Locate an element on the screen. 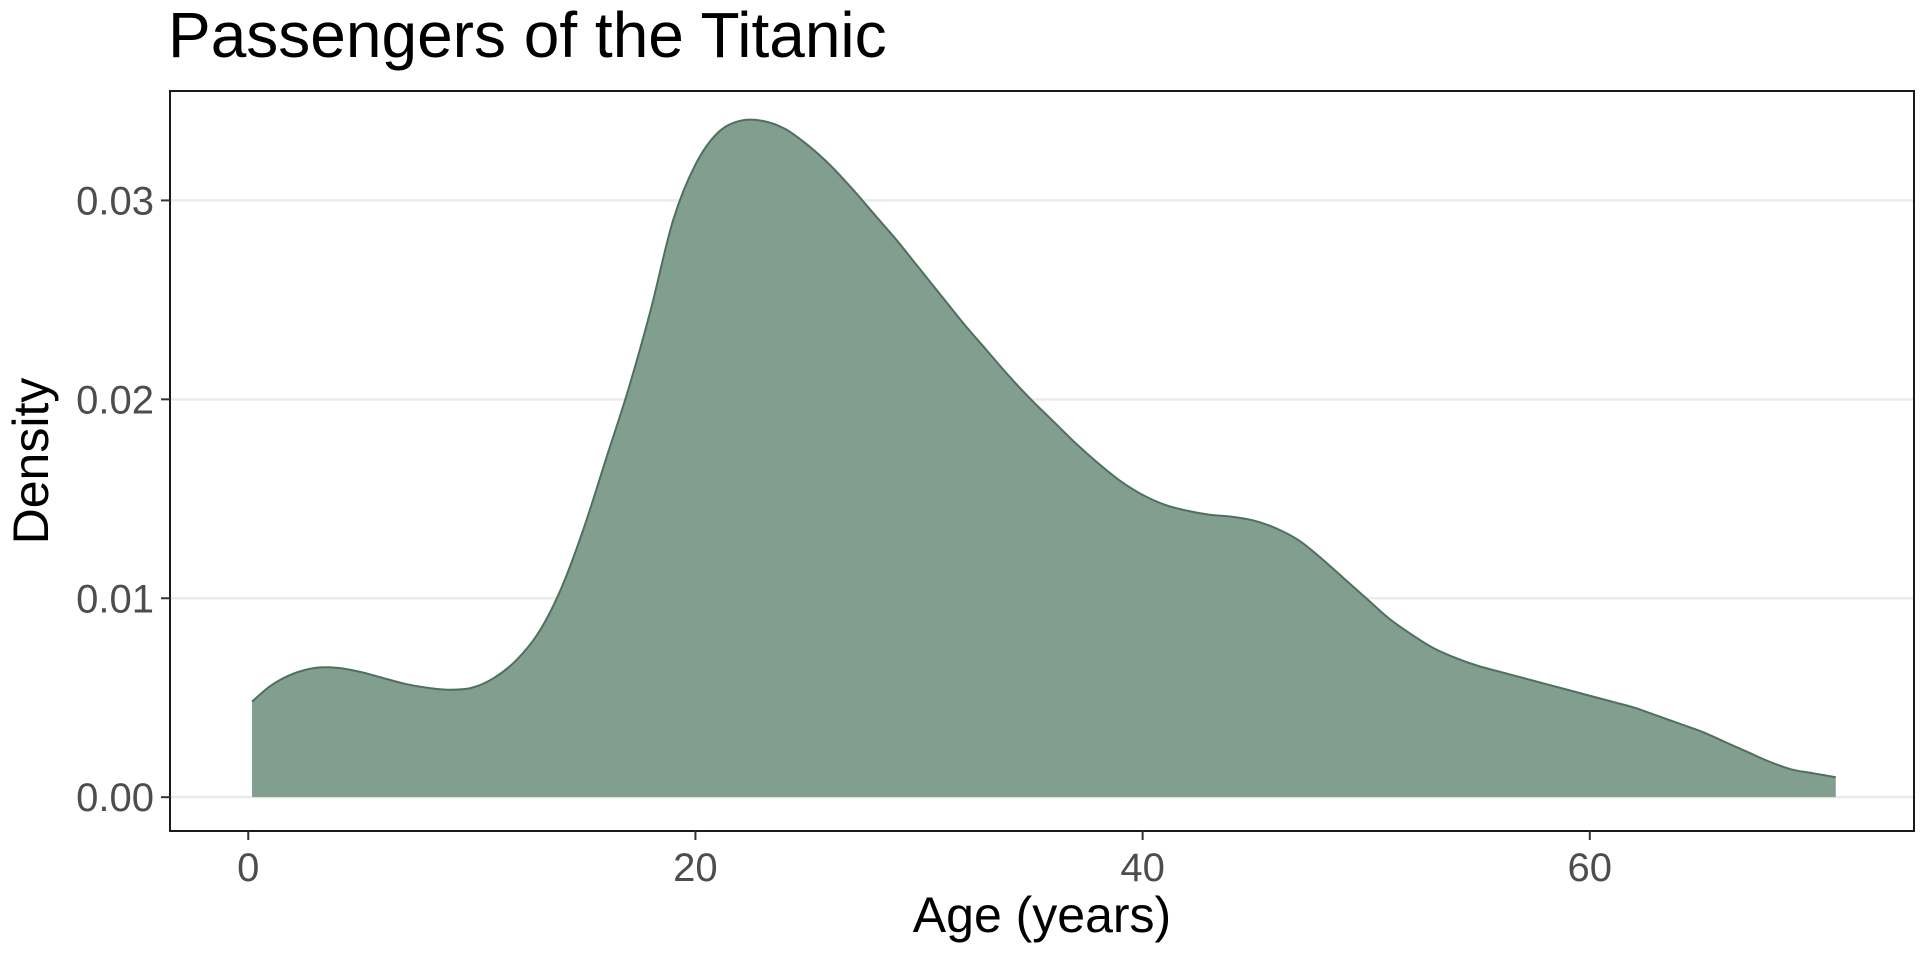 Image resolution: width=1920 pixels, height=960 pixels. x-tick-label: 40 is located at coordinates (1142, 868).